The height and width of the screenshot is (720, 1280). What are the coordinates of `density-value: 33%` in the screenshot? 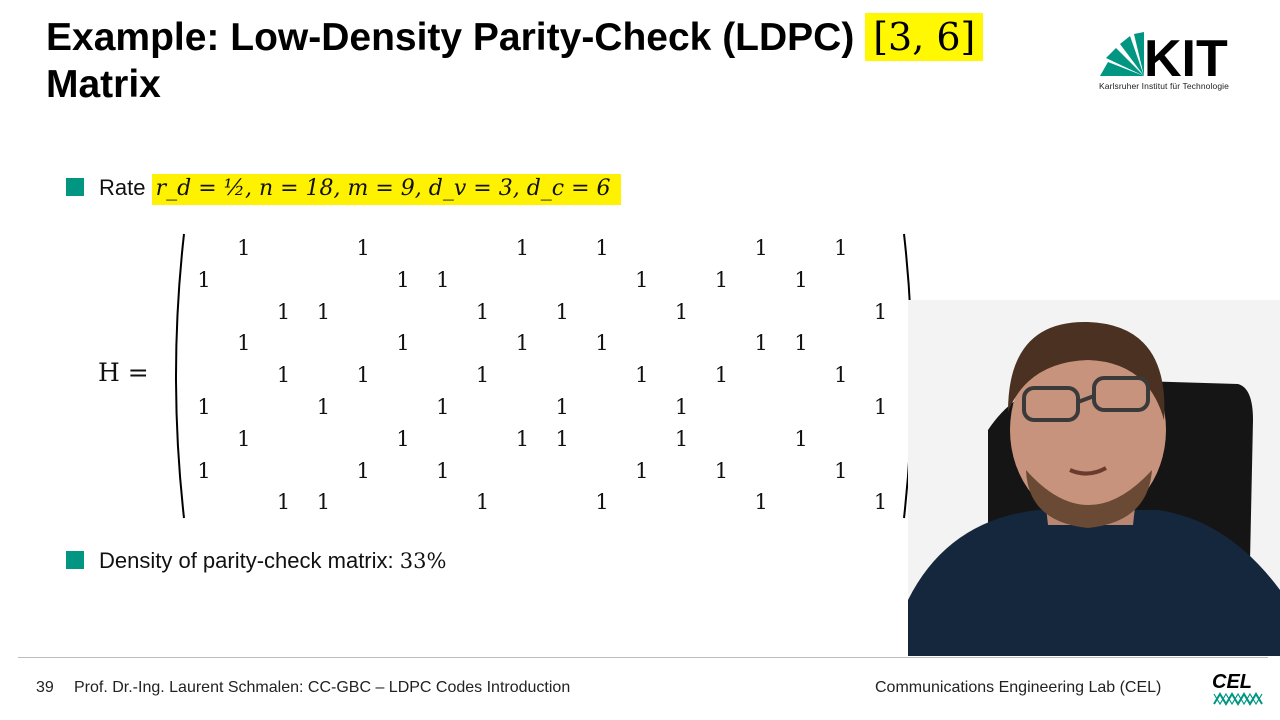 It's located at (423, 561).